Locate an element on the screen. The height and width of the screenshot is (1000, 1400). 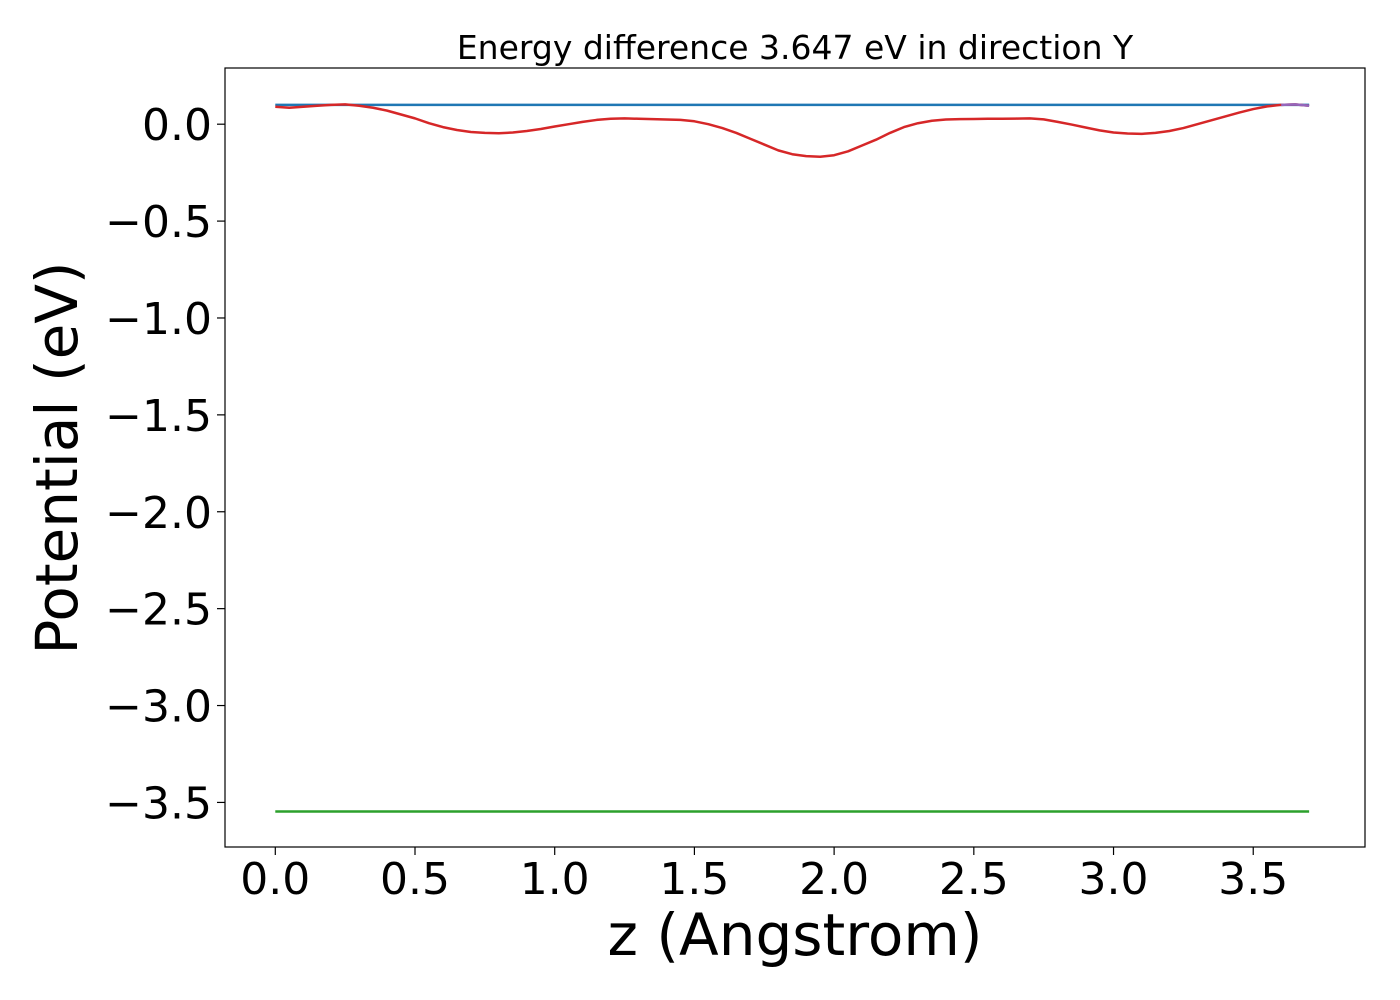
x-tick-label: 2.0 is located at coordinates (834, 879).